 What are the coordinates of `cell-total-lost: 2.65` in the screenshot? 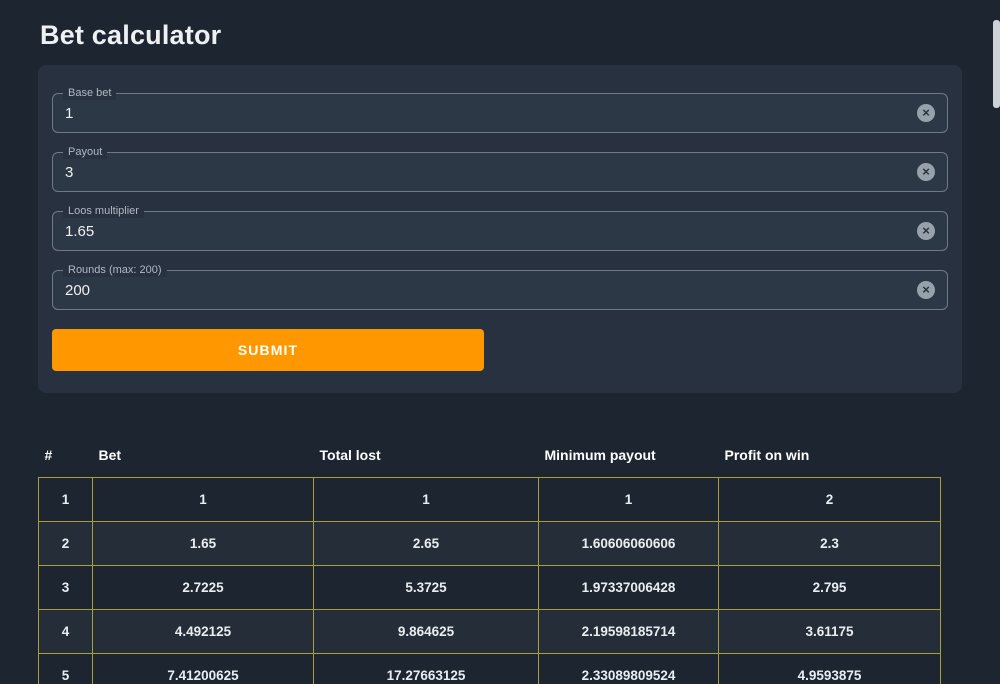 It's located at (426, 543).